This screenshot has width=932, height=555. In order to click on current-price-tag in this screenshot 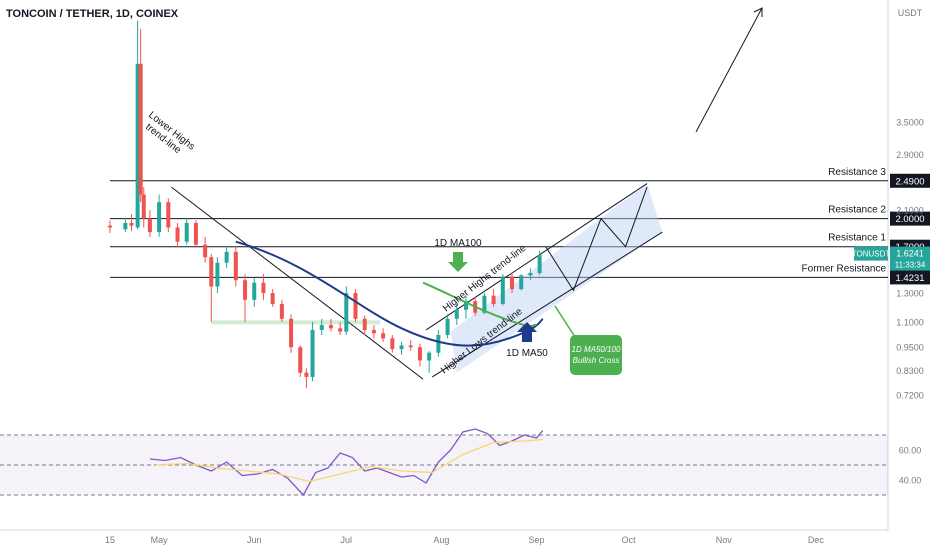, I will do `click(910, 258)`.